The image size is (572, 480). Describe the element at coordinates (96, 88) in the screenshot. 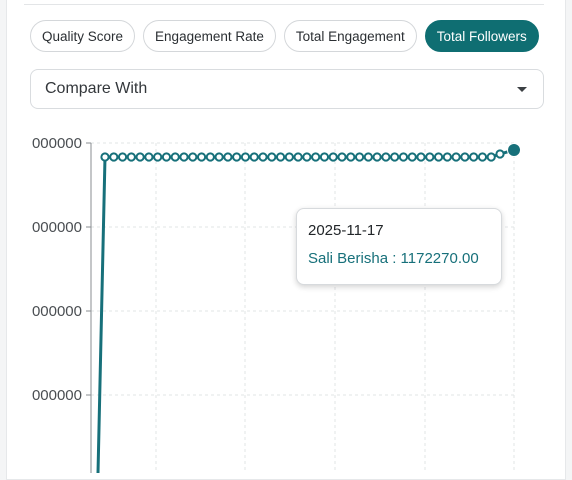

I see `compare-with-label: Compare With` at that location.